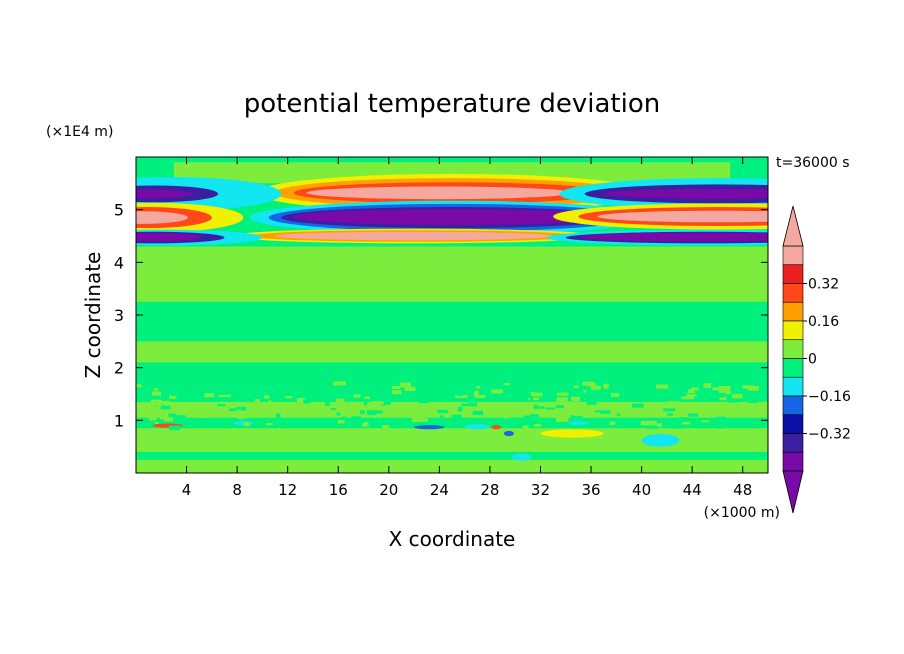 The image size is (904, 654). Describe the element at coordinates (79, 132) in the screenshot. I see `y-unit-label: (×1E4 m)` at that location.